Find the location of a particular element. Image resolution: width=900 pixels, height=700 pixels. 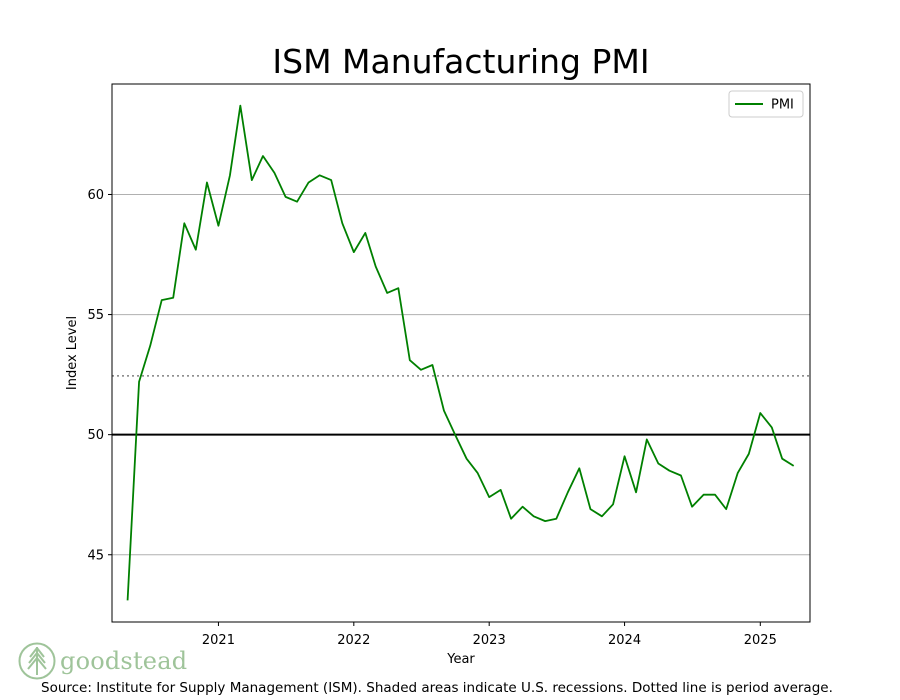

x-tick-label: 2024 is located at coordinates (624, 640).